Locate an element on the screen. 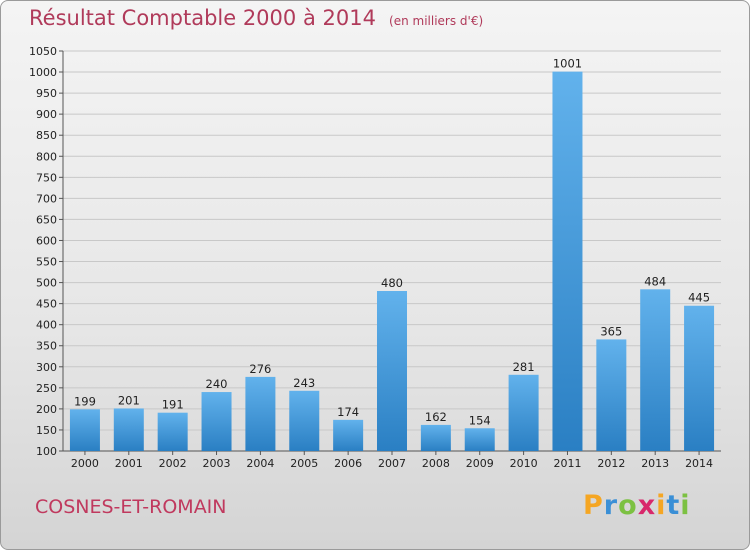  y-tick-label: 400 is located at coordinates (46, 325).